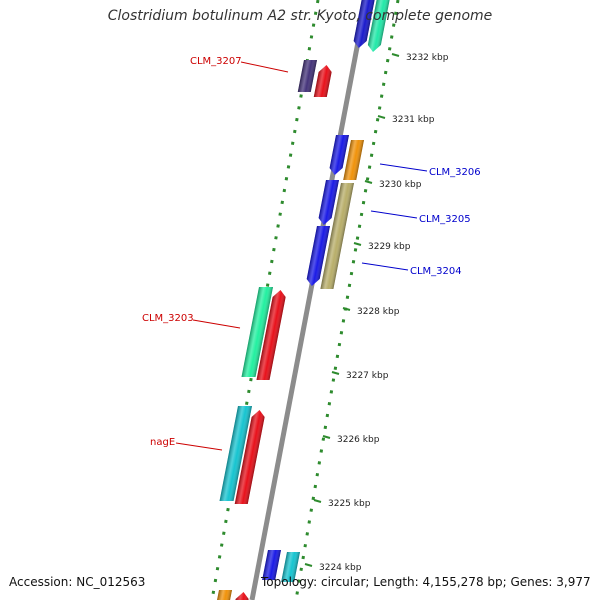  I want to click on kbp-tick-label: 3231 kbp, so click(413, 120).